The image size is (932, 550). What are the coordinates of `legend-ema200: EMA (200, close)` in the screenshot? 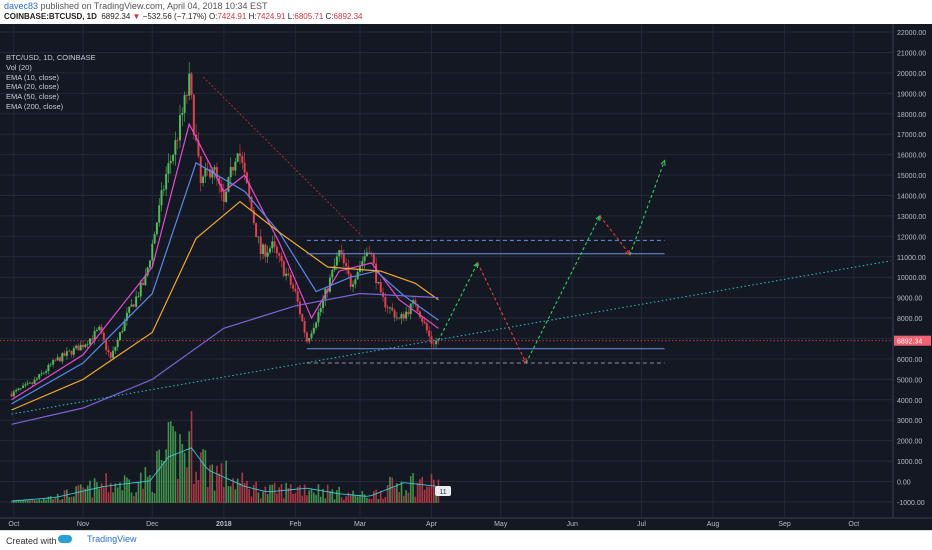 It's located at (35, 106).